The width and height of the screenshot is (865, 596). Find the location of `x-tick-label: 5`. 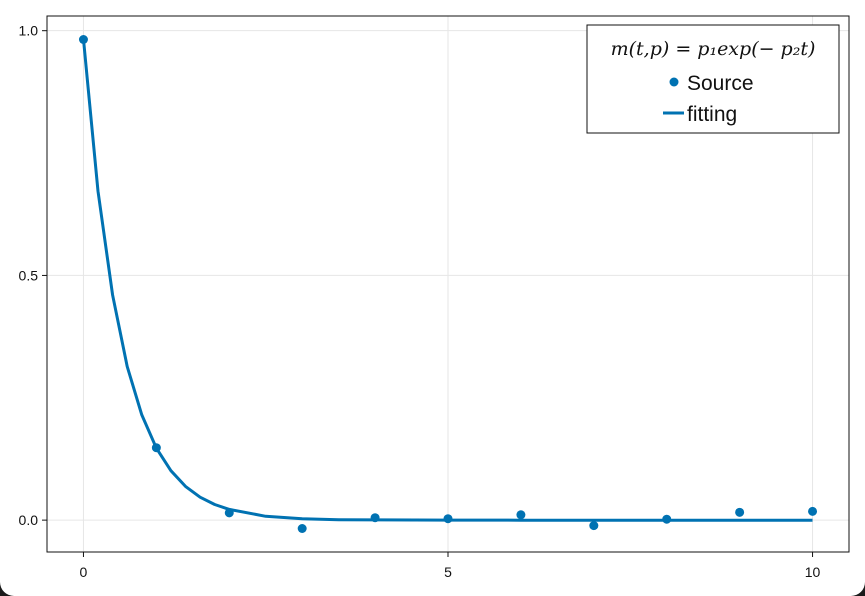

x-tick-label: 5 is located at coordinates (448, 572).